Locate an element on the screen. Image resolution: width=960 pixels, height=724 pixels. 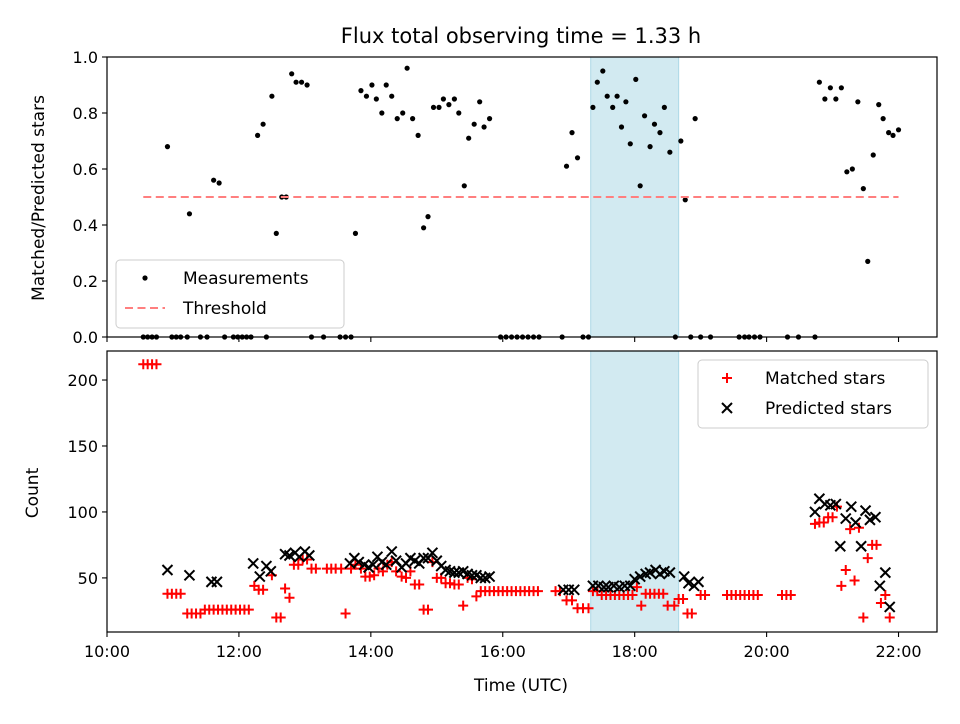
x-tick-label: 10:00 is located at coordinates (107, 651).